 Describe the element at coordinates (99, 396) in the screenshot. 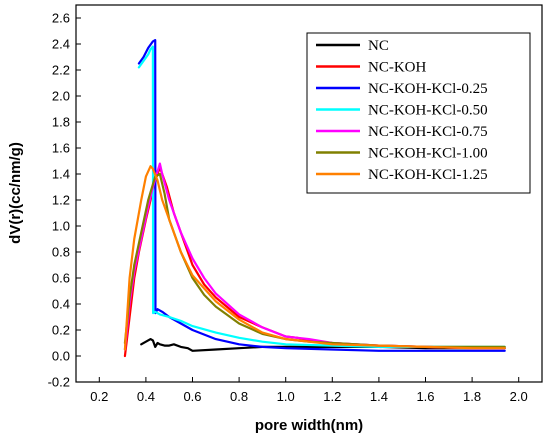

I see `x-tick-label: 0.2` at that location.